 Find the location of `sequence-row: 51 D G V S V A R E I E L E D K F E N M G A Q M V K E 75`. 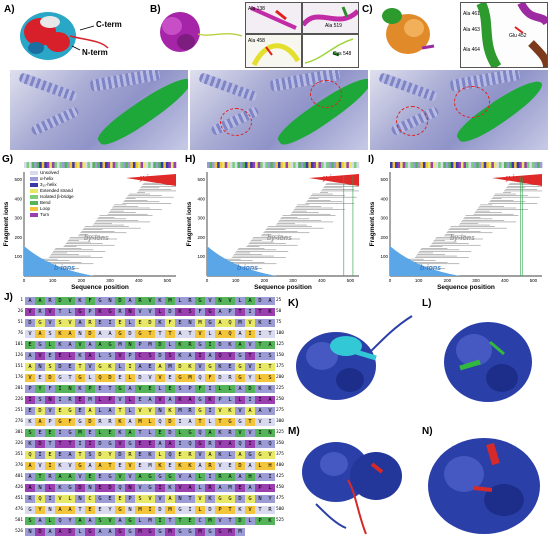

sequence-row: 51 D G V S V A R E I E L E D K F E N M G A Q M V K E 75 is located at coordinates (148, 323).